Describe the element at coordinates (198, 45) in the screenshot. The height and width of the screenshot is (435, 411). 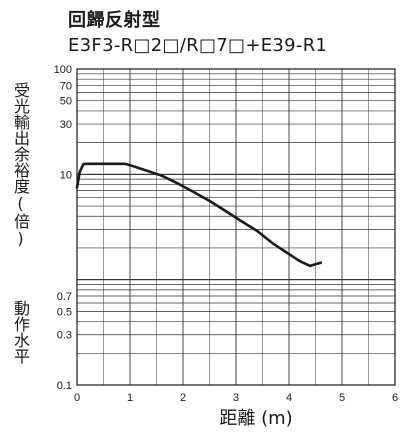
I see `chart-subtitle: E3F3-R□2□/R□7□+E39-R1` at that location.